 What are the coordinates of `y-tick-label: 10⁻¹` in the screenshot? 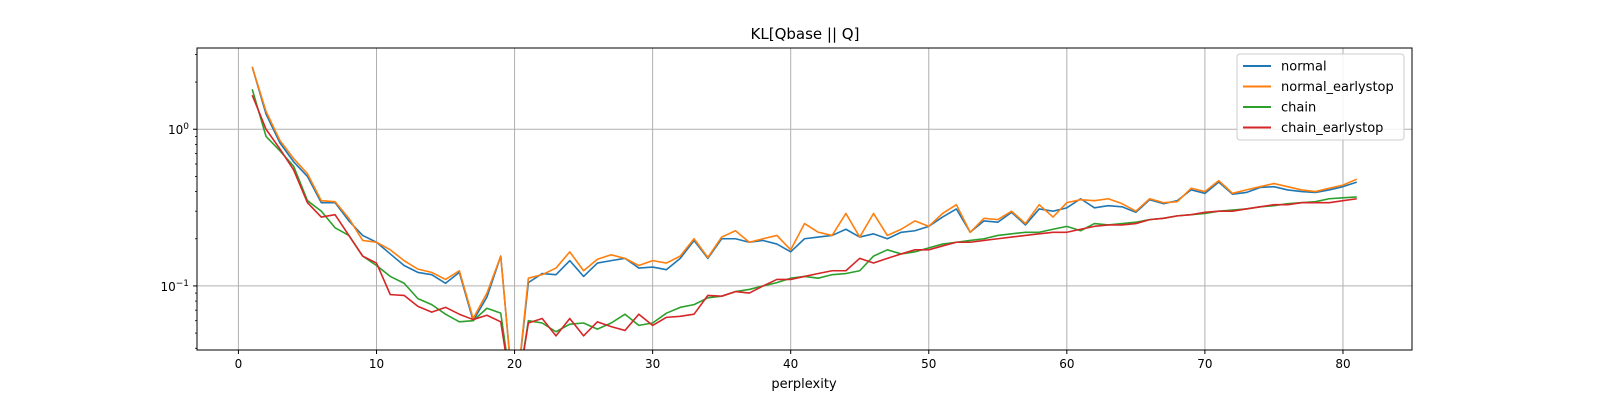 It's located at (174, 286).